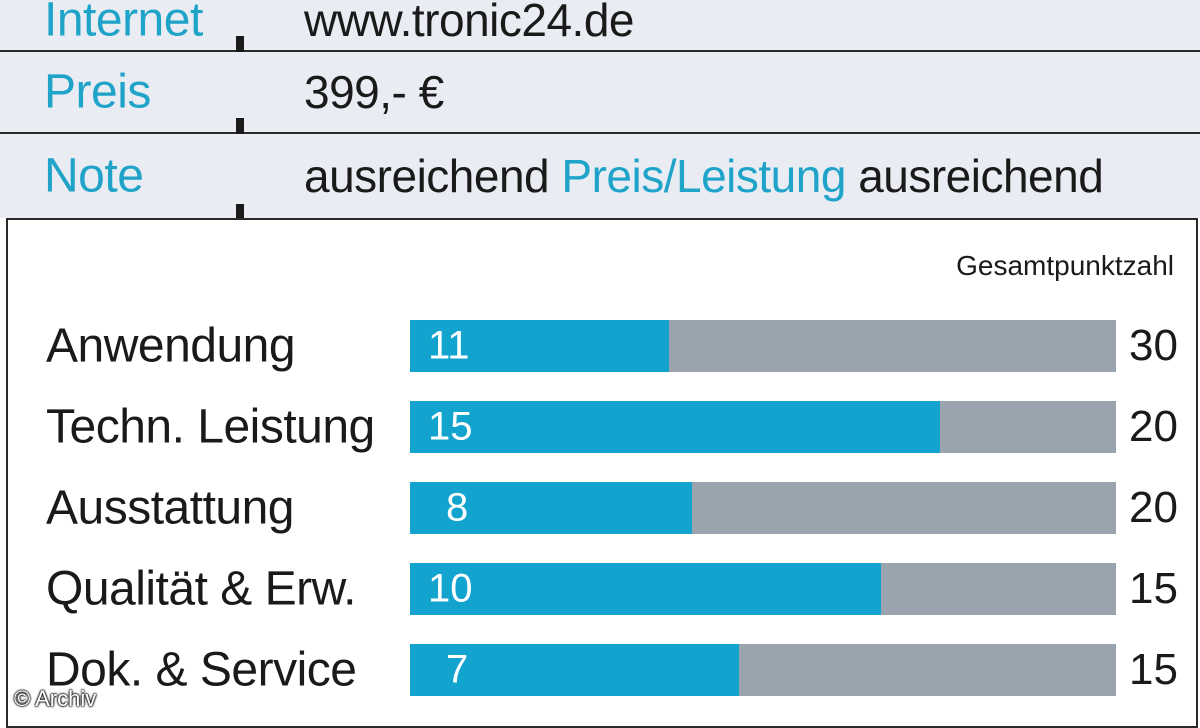 The width and height of the screenshot is (1200, 728). Describe the element at coordinates (600, 93) in the screenshot. I see `info-row-preis: Preis 399,- €` at that location.